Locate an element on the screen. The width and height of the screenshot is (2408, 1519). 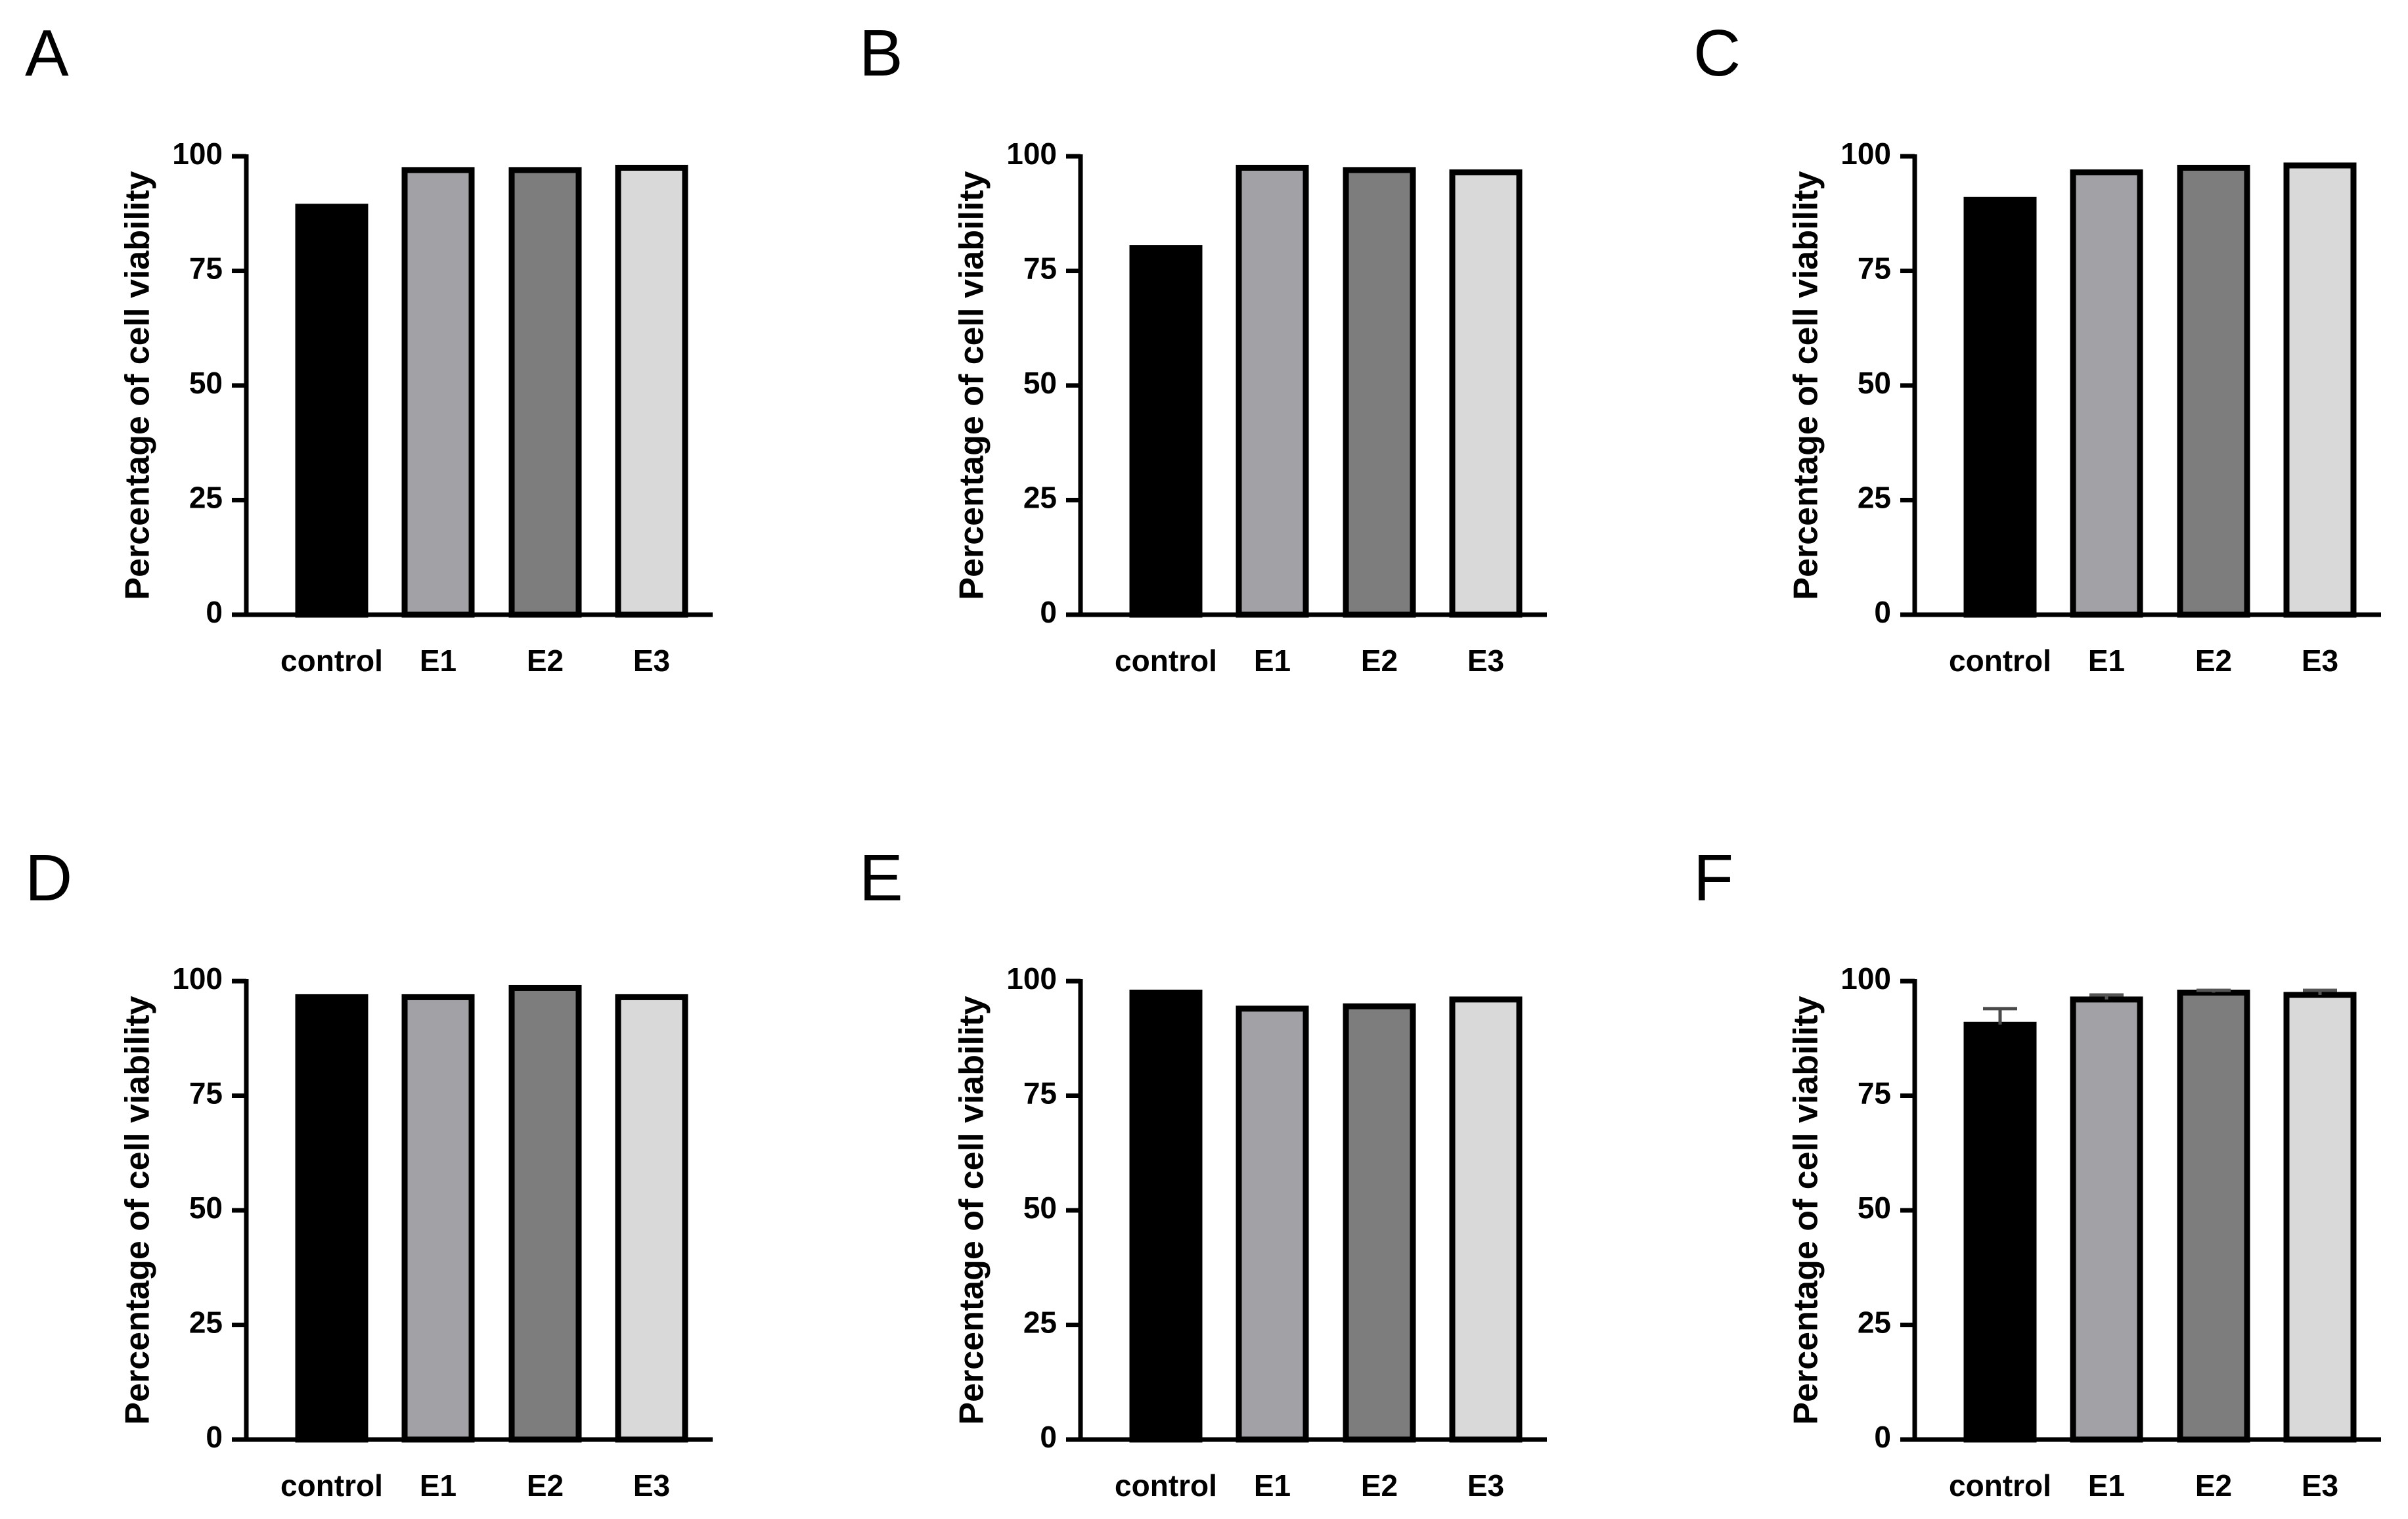
panel-label: D is located at coordinates (48, 878).